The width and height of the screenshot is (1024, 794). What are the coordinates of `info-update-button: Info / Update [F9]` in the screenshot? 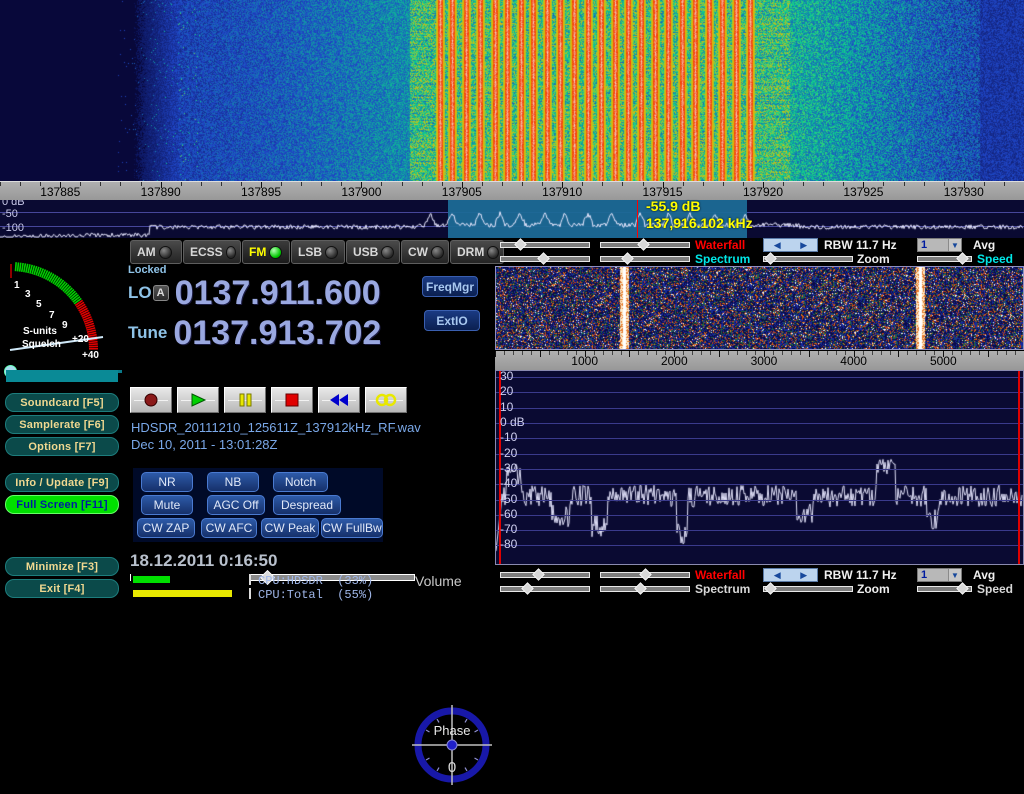 It's located at (62, 482).